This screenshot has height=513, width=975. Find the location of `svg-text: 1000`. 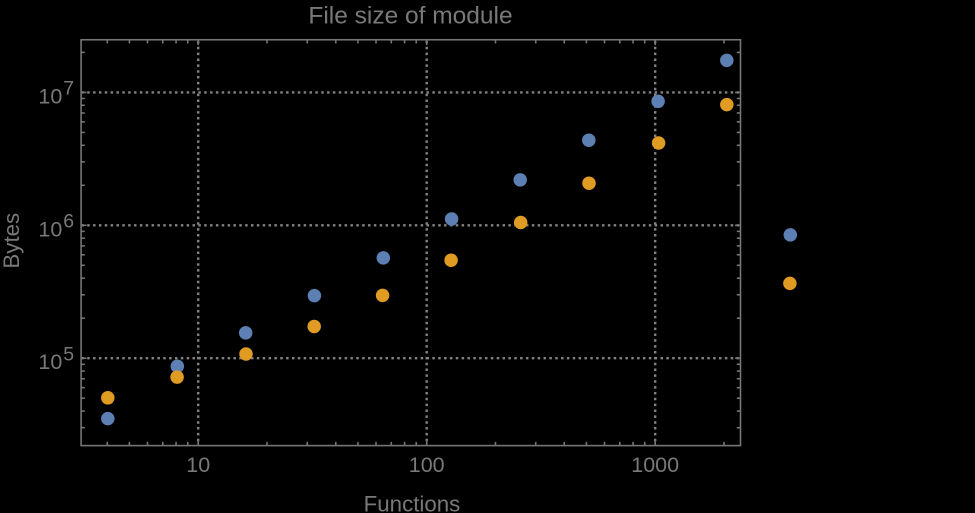

svg-text: 1000 is located at coordinates (655, 465).